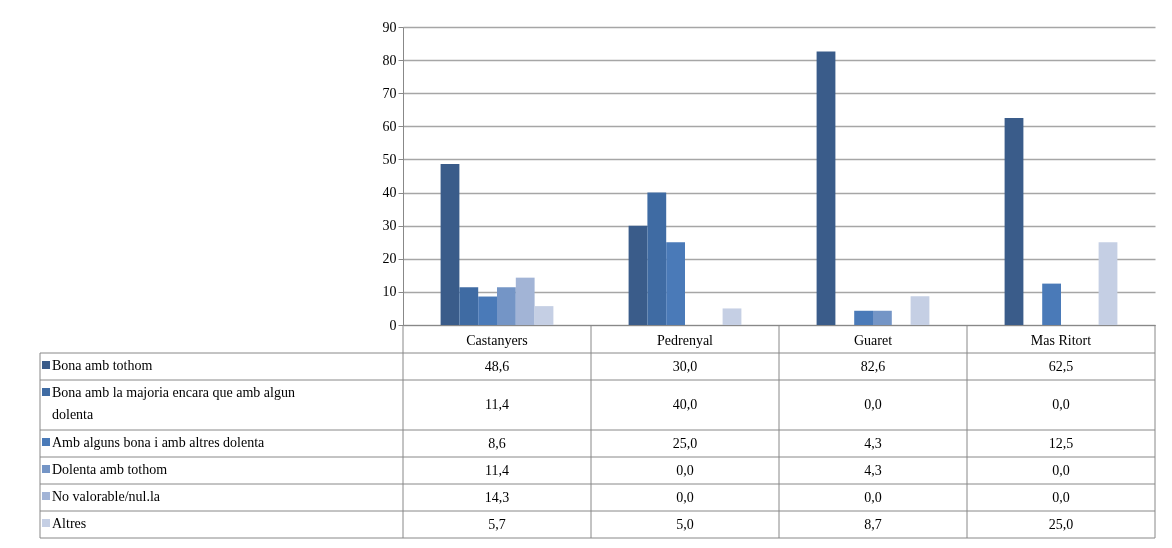 Image resolution: width=1172 pixels, height=548 pixels. Describe the element at coordinates (497, 443) in the screenshot. I see `data-label: 8,6` at that location.